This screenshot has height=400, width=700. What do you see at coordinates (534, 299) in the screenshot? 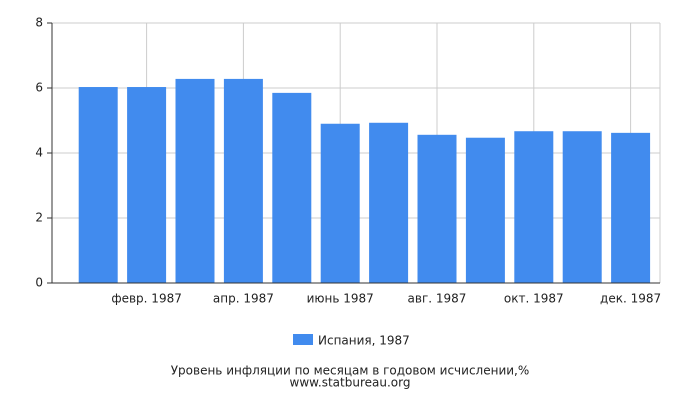
I see `x-tick-label: окт. 1987` at bounding box center [534, 299].